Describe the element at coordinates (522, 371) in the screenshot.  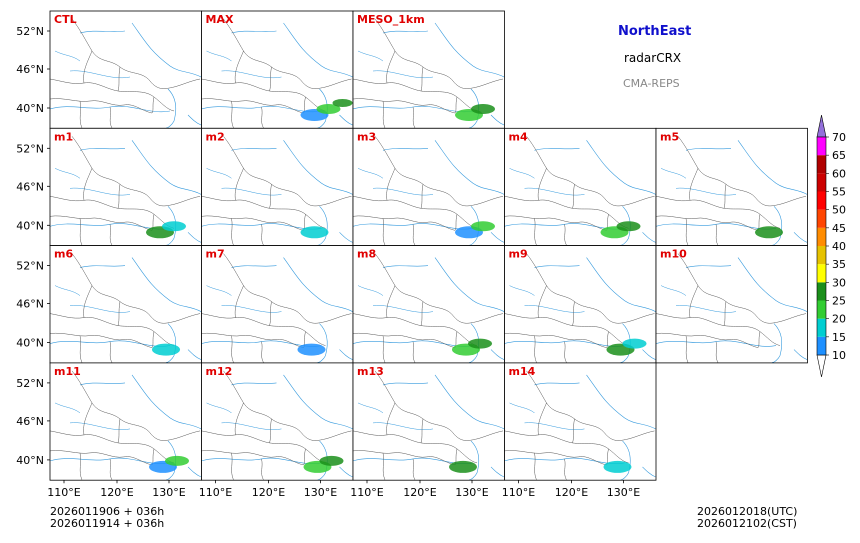
I see `panel-label: m14` at that location.